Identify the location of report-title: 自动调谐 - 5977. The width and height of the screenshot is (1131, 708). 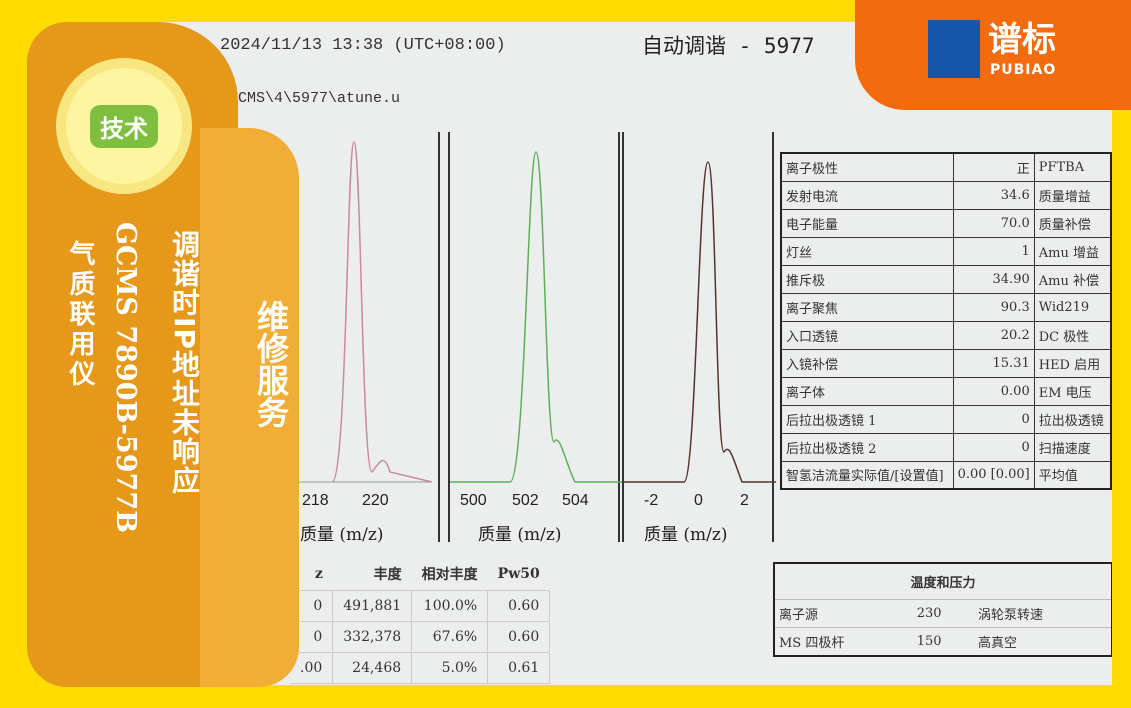
(728, 46).